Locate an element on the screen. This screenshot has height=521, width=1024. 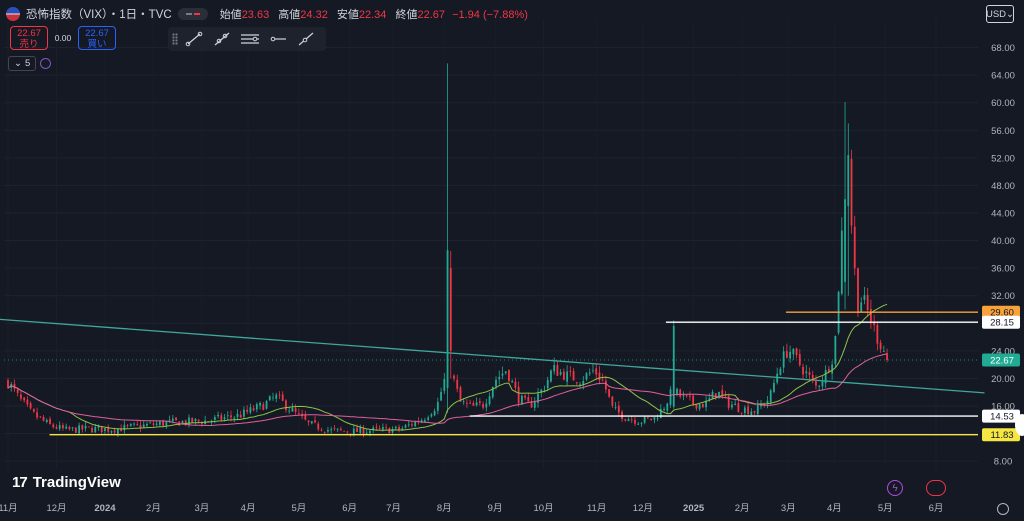
lightning-icon: ϟ is located at coordinates (895, 488).